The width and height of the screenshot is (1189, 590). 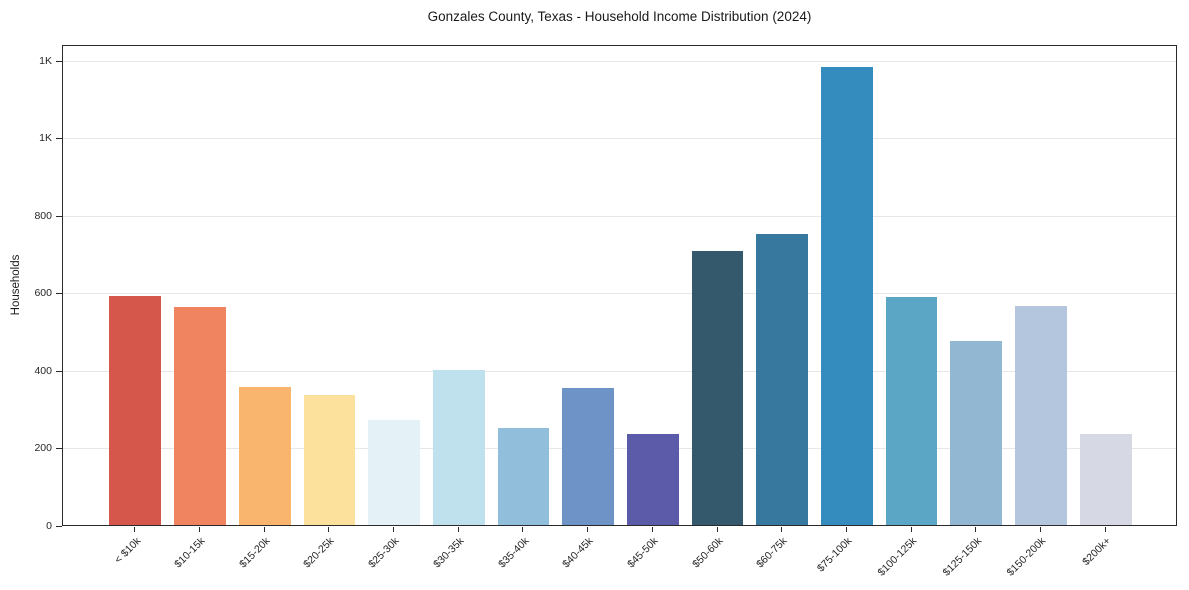 I want to click on x-tick-label: $40-45k, so click(x=578, y=553).